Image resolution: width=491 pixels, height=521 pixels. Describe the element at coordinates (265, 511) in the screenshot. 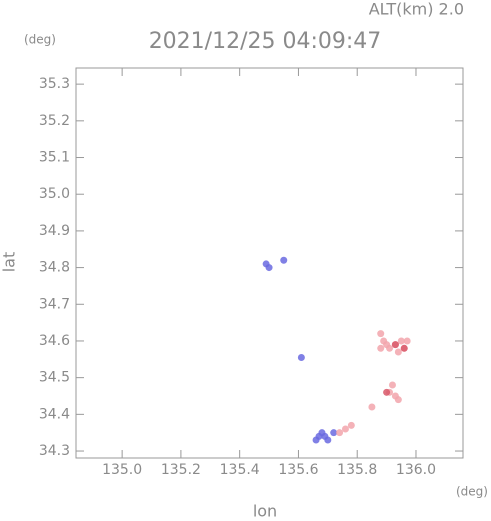

I see `x-axis-label: lon` at that location.